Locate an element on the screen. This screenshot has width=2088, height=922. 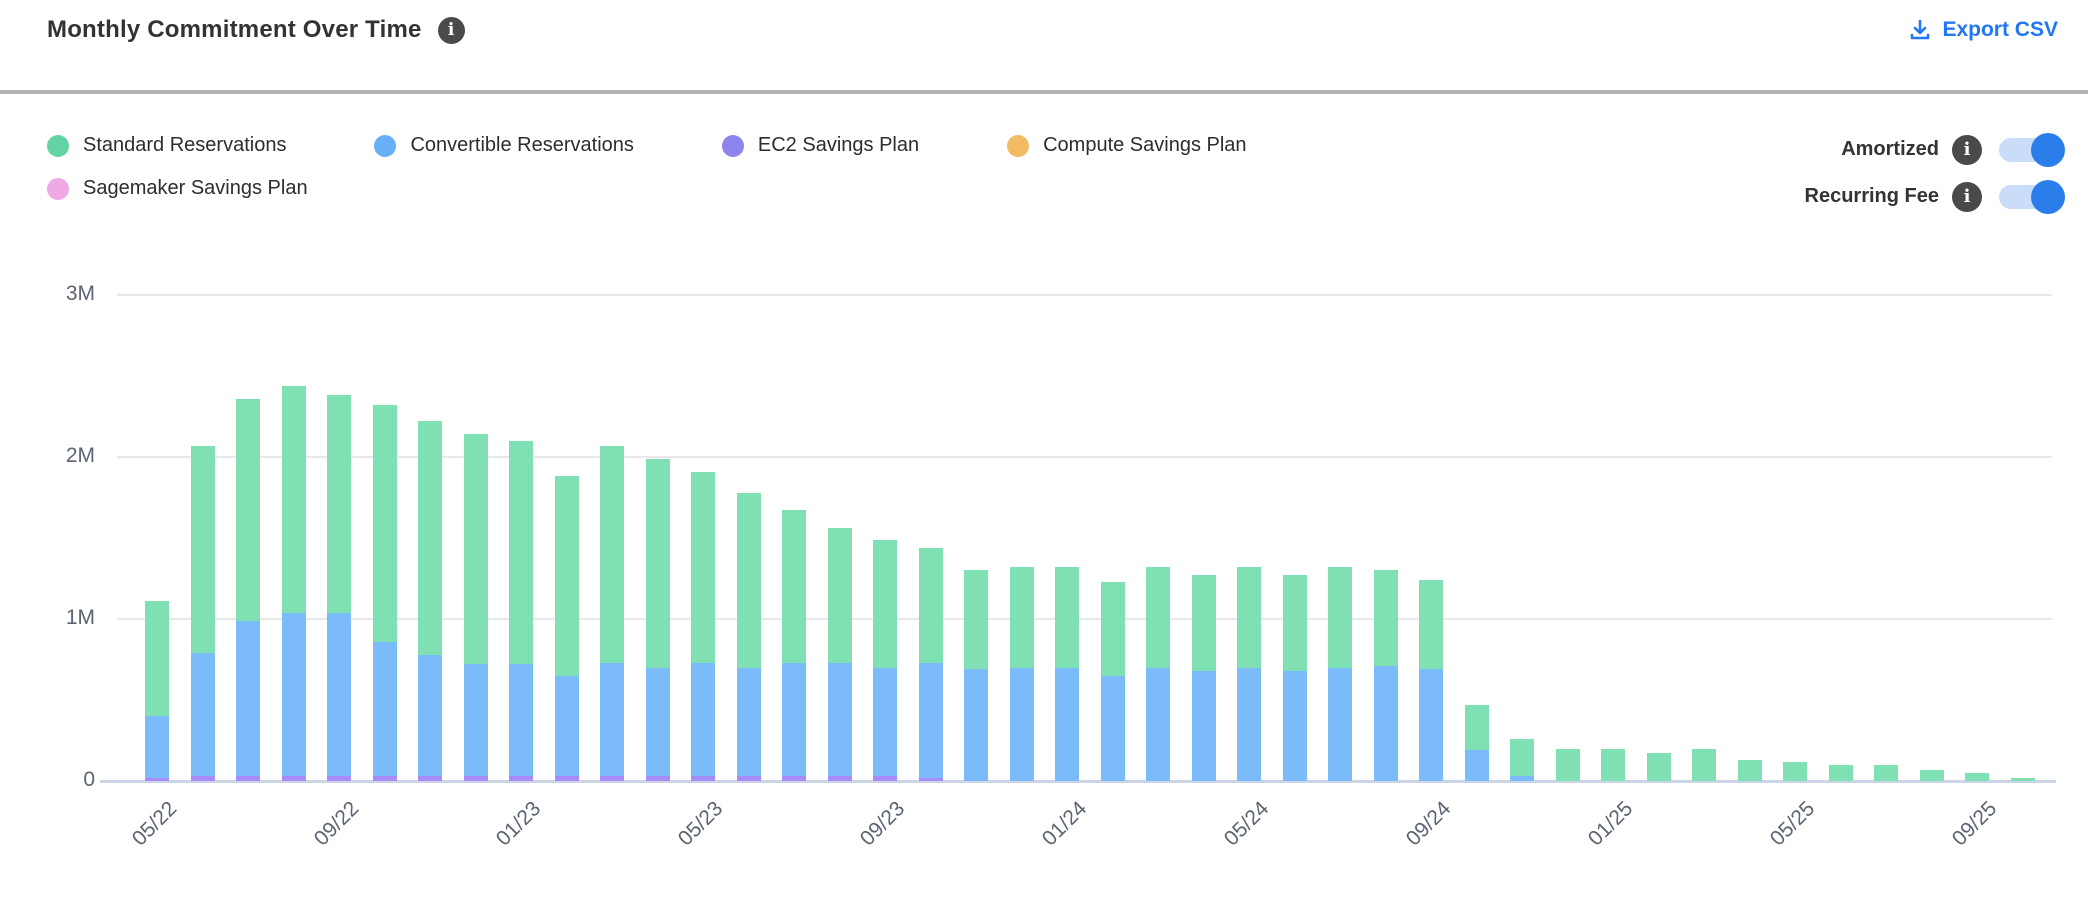
bar-03/23 is located at coordinates (612, 613).